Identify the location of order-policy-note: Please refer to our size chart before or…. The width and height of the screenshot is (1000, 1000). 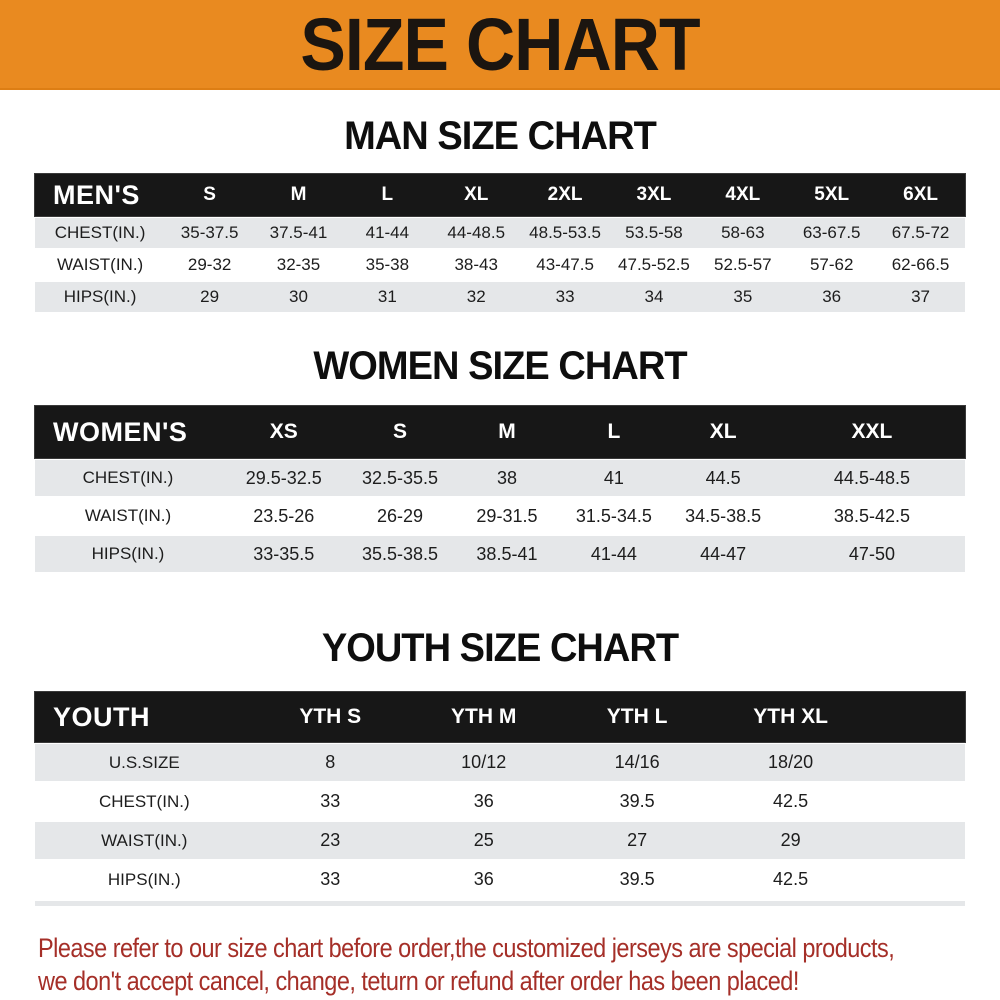
(519, 965).